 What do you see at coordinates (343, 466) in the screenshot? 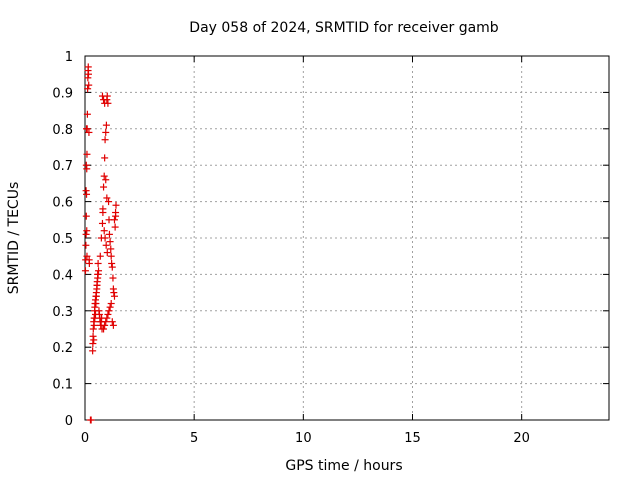
I see `x-axis-label: GPS time / hours` at bounding box center [343, 466].